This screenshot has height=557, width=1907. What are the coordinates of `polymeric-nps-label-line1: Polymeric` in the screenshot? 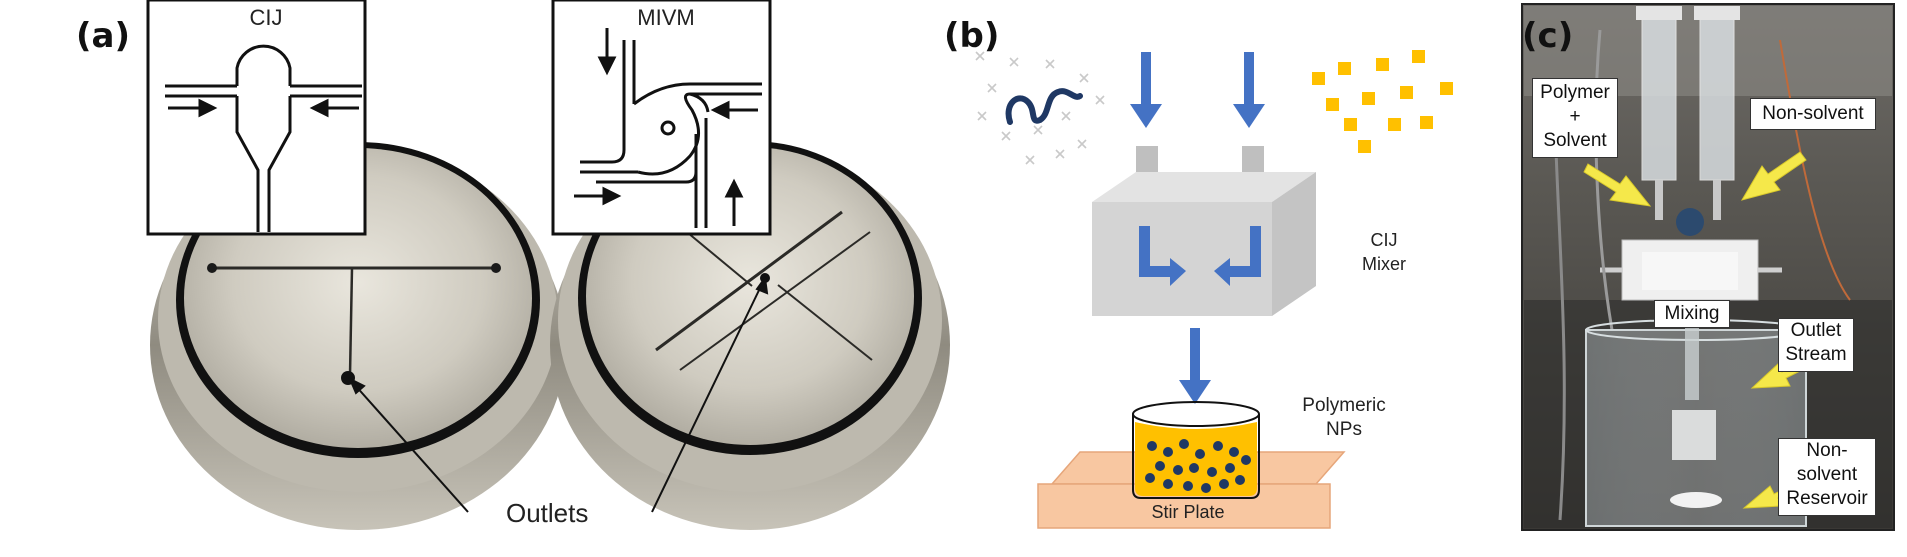 It's located at (1344, 405).